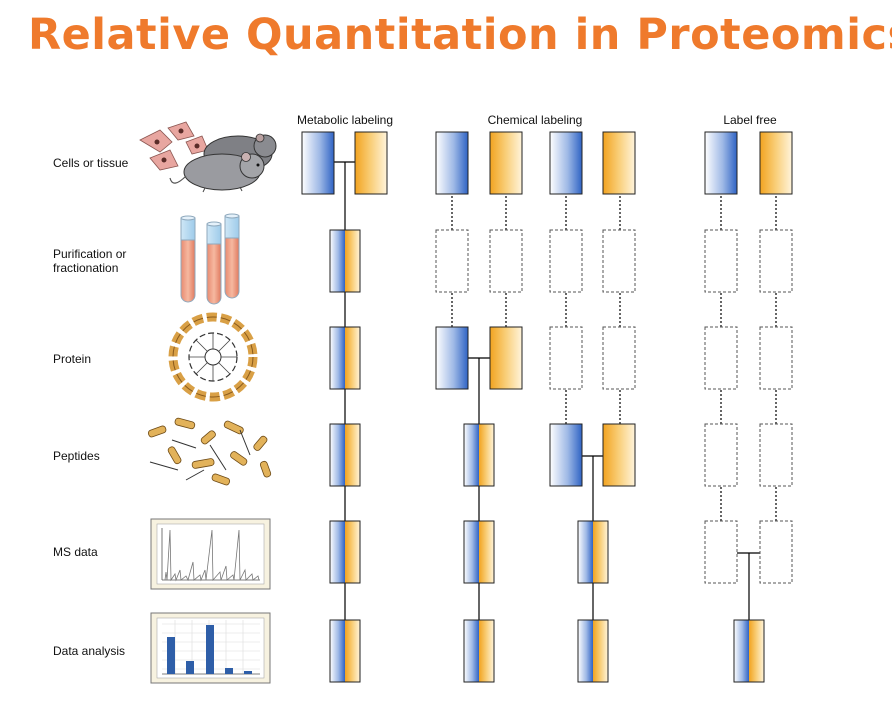 Image resolution: width=892 pixels, height=720 pixels. I want to click on row-label-protein: Protein, so click(72, 359).